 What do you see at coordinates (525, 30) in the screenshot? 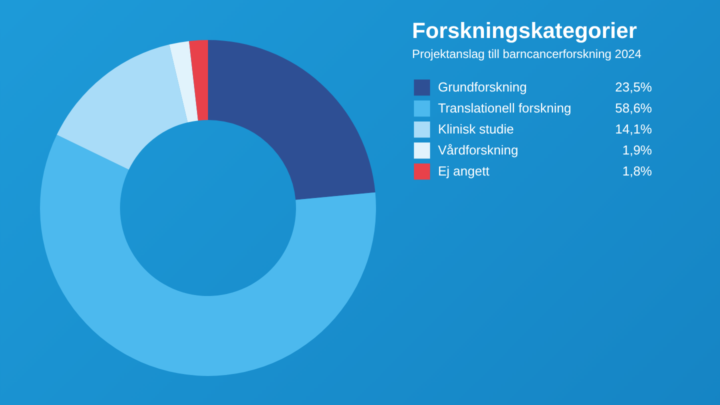
I see `chart-title: Forskningskategorier` at bounding box center [525, 30].